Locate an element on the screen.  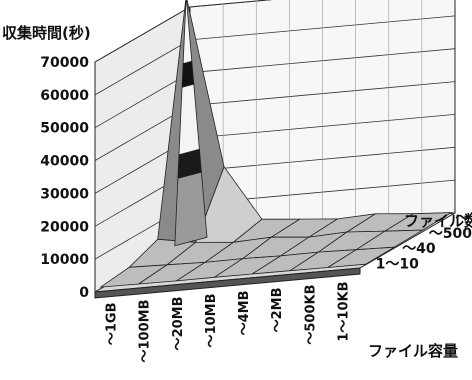
x-tick-label: 〜20MB is located at coordinates (178, 324).